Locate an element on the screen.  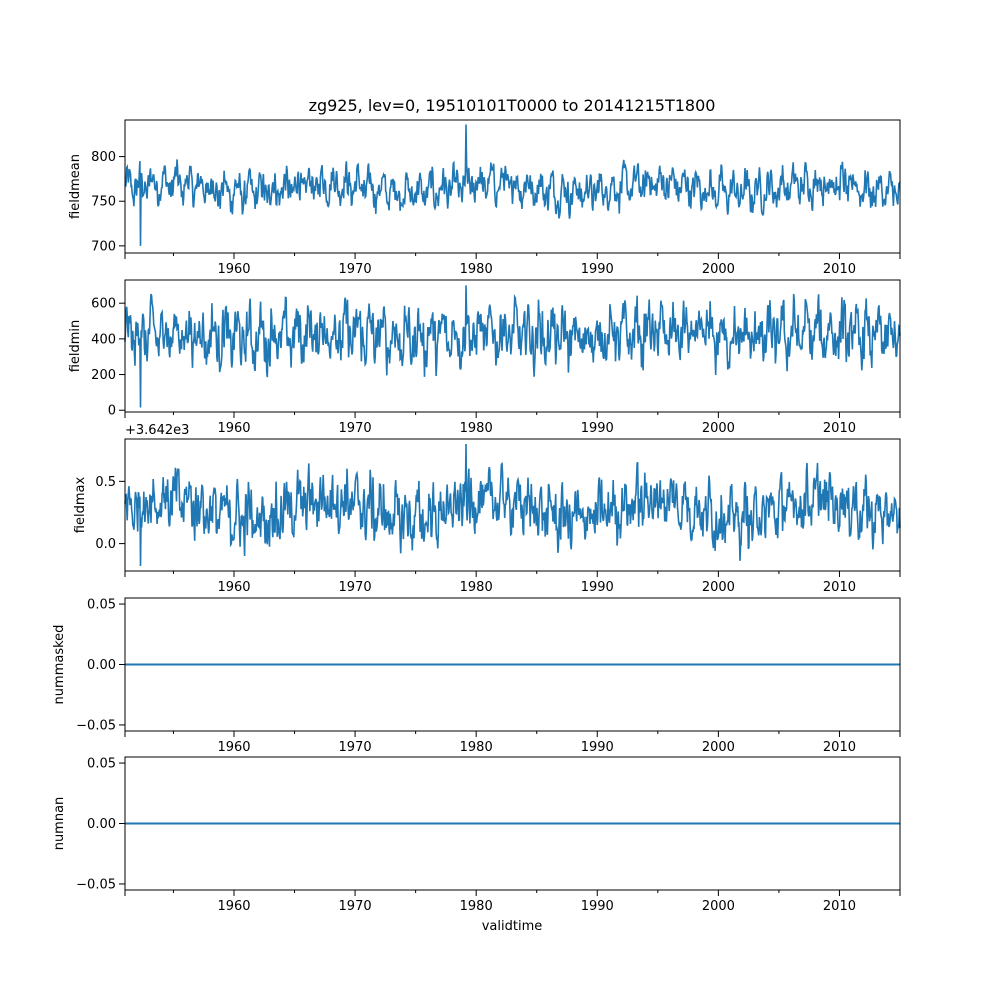
y-tick-label: 200 is located at coordinates (103, 375).